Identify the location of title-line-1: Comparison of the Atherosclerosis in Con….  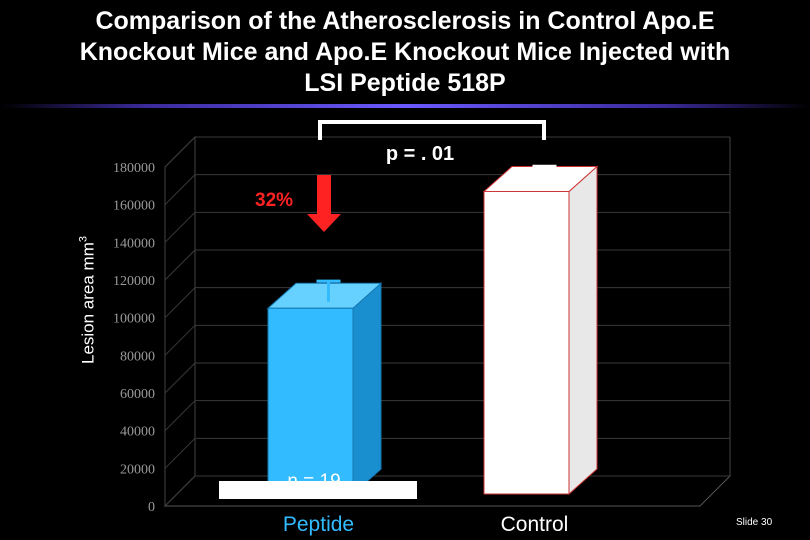
(405, 21).